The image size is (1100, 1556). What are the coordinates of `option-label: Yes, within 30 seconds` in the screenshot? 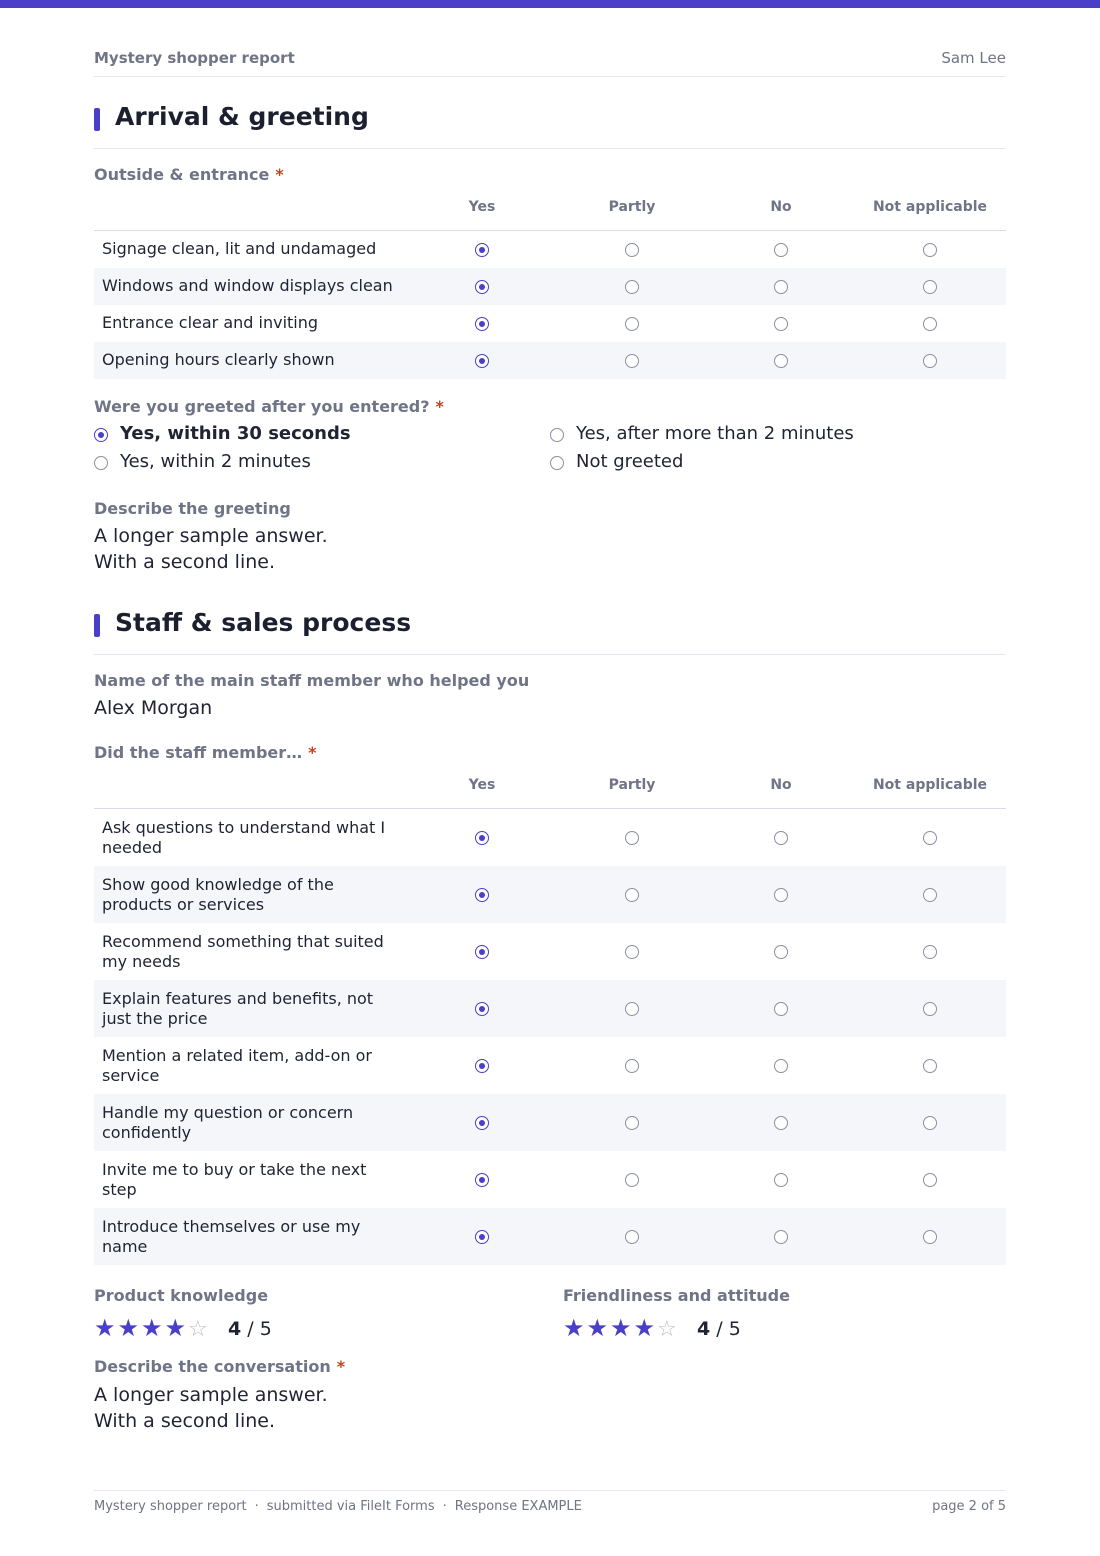 It's located at (235, 433).